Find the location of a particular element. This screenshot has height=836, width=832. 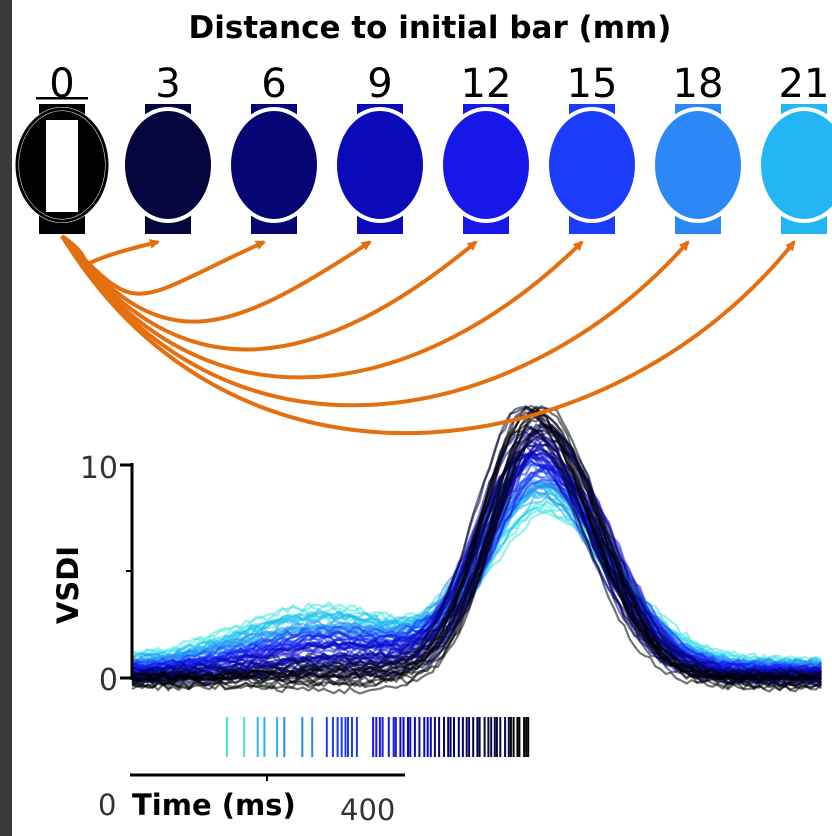

distance-label: 3 is located at coordinates (167, 84).